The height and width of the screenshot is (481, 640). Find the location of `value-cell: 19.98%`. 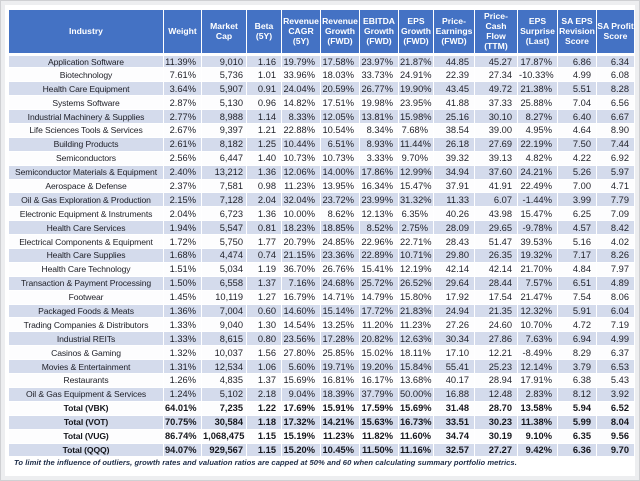

value-cell: 19.98% is located at coordinates (379, 103).